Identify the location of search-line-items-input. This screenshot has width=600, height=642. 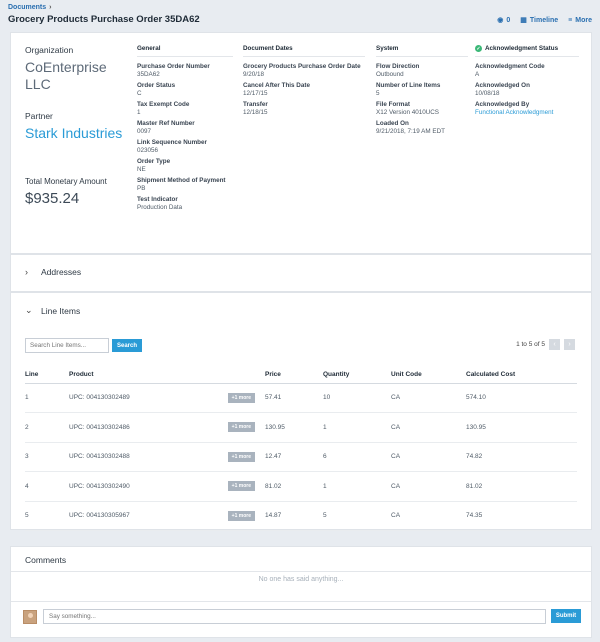
(67, 345).